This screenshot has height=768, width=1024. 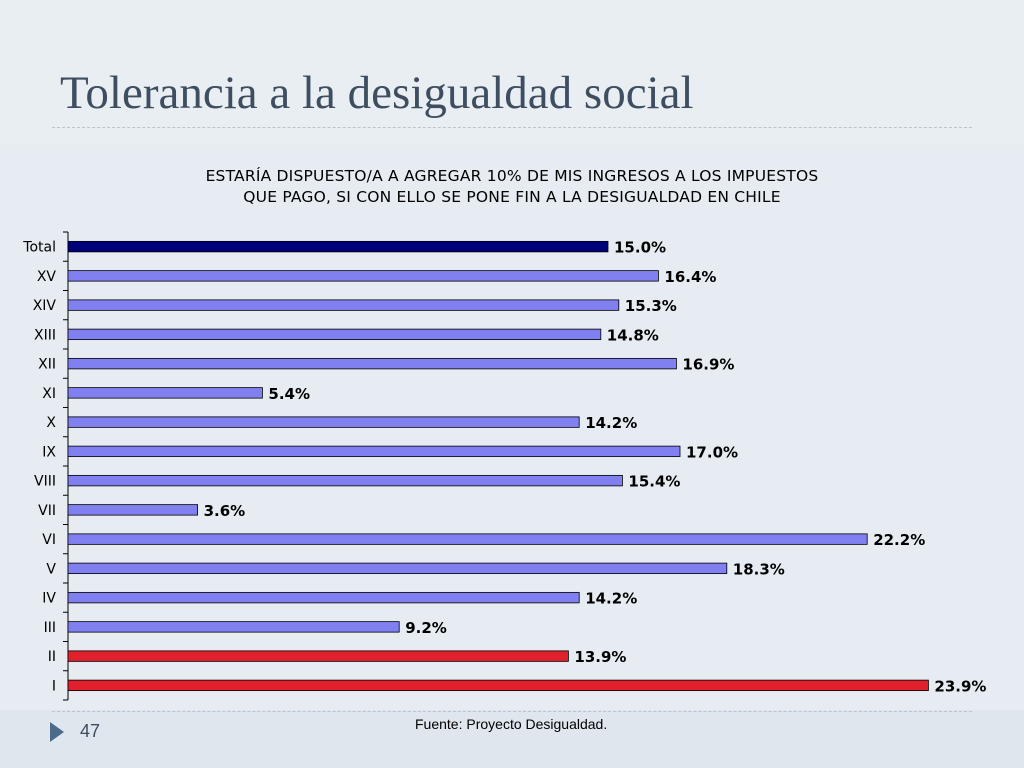 What do you see at coordinates (690, 277) in the screenshot?
I see `data-label: 16.4%` at bounding box center [690, 277].